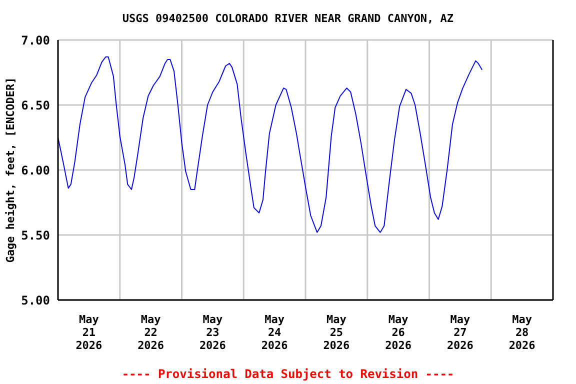  I want to click on y-tick-label: 5.00, so click(35, 300).